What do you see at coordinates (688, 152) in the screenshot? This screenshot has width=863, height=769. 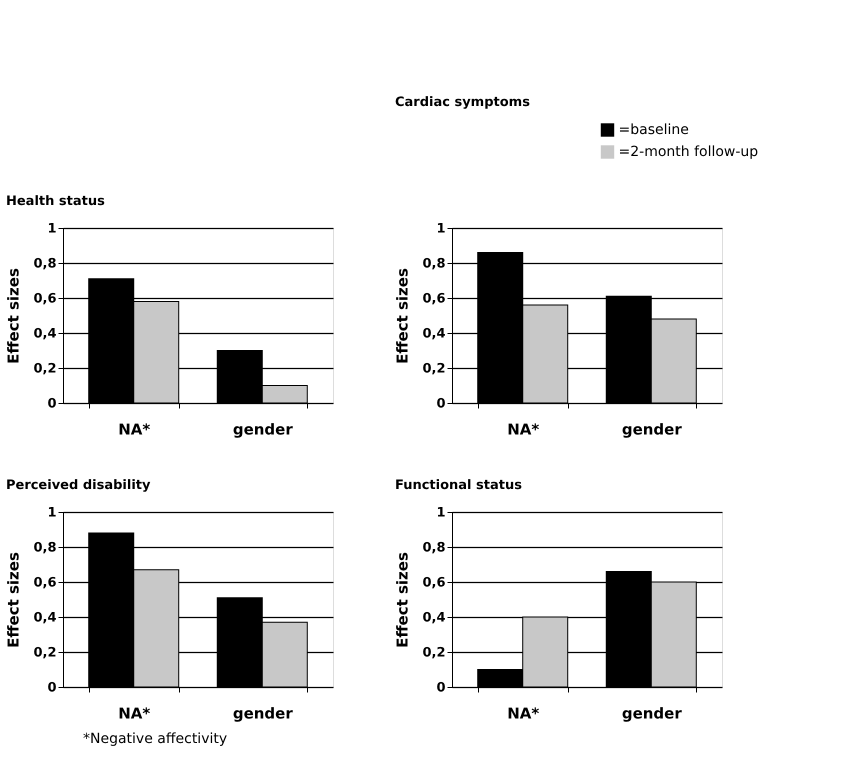 I see `legend-label: =2-month follow-up` at bounding box center [688, 152].